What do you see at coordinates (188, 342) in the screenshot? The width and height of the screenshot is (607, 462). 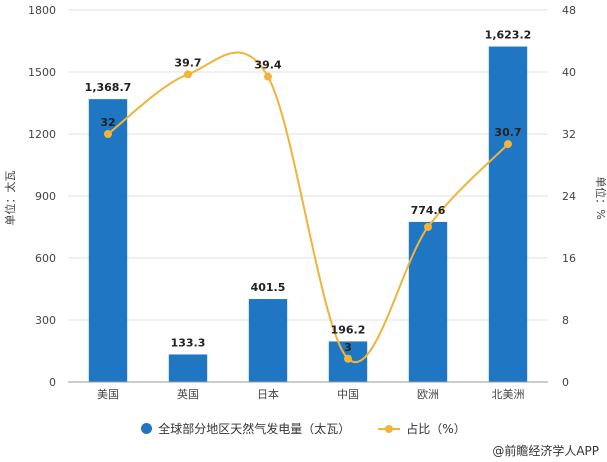 I see `bar-value-label: 133.3` at bounding box center [188, 342].